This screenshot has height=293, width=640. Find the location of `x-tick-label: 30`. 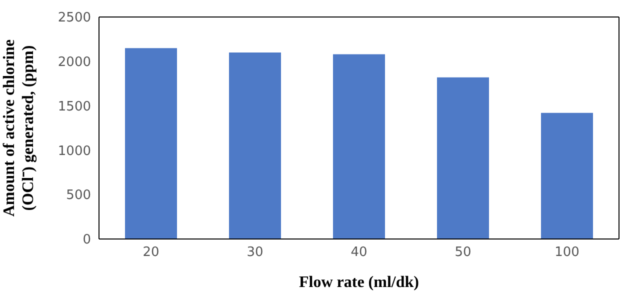

x-tick-label: 30 is located at coordinates (255, 252).